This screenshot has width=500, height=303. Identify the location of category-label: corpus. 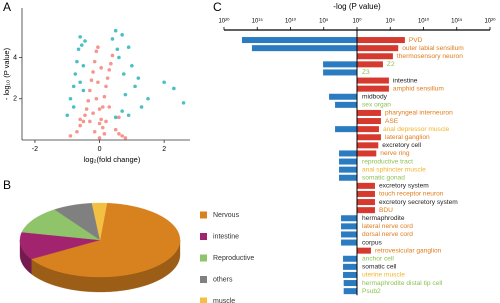
(372, 242).